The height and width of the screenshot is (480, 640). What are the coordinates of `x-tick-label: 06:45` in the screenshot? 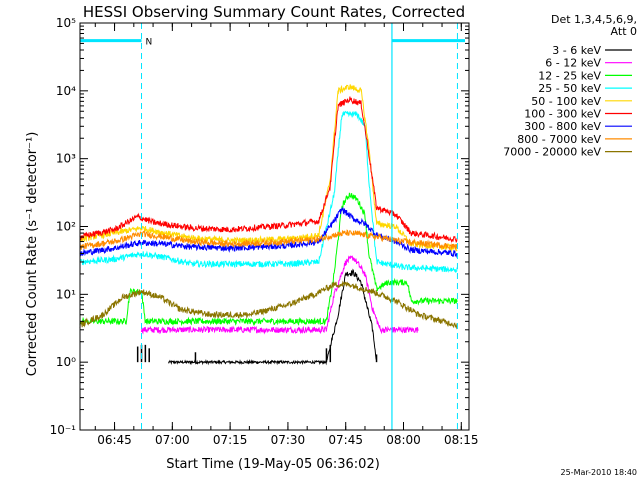 It's located at (114, 440).